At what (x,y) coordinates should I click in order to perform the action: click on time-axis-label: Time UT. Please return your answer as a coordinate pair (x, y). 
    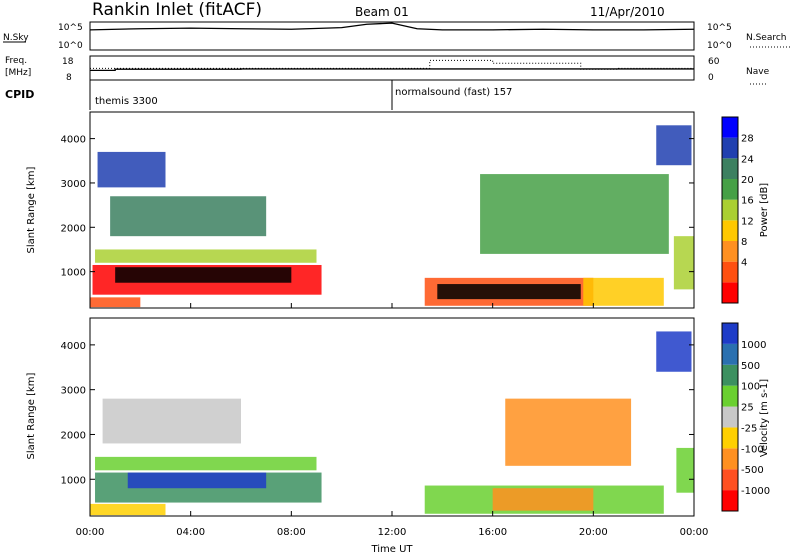
    Looking at the image, I should click on (391, 549).